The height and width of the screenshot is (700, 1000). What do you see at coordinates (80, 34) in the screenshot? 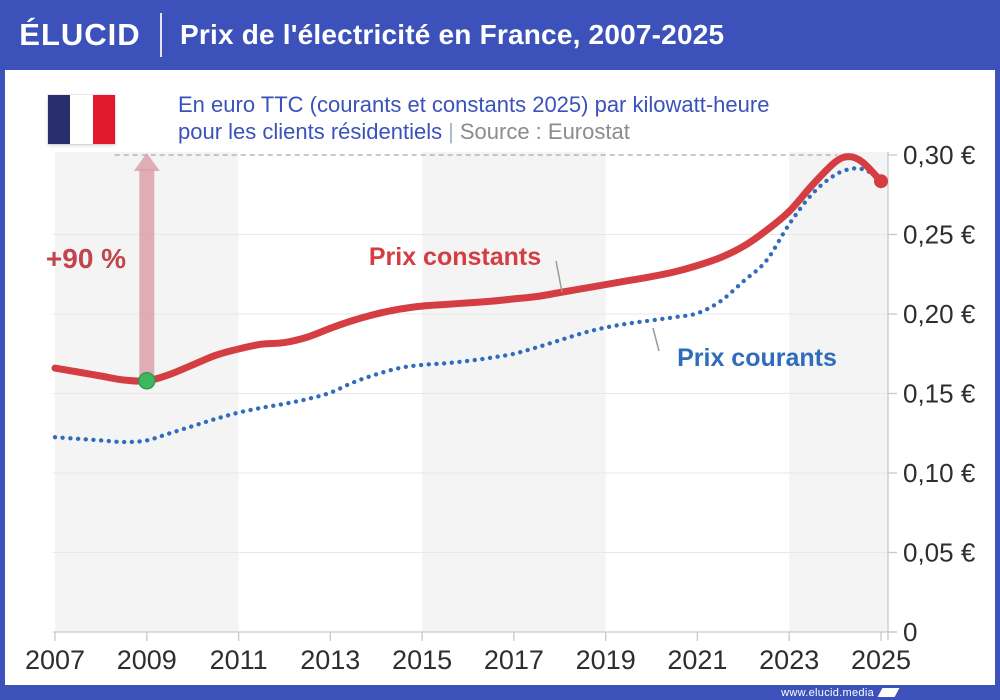
I see `elucid-logo: ÉLUCID` at bounding box center [80, 34].